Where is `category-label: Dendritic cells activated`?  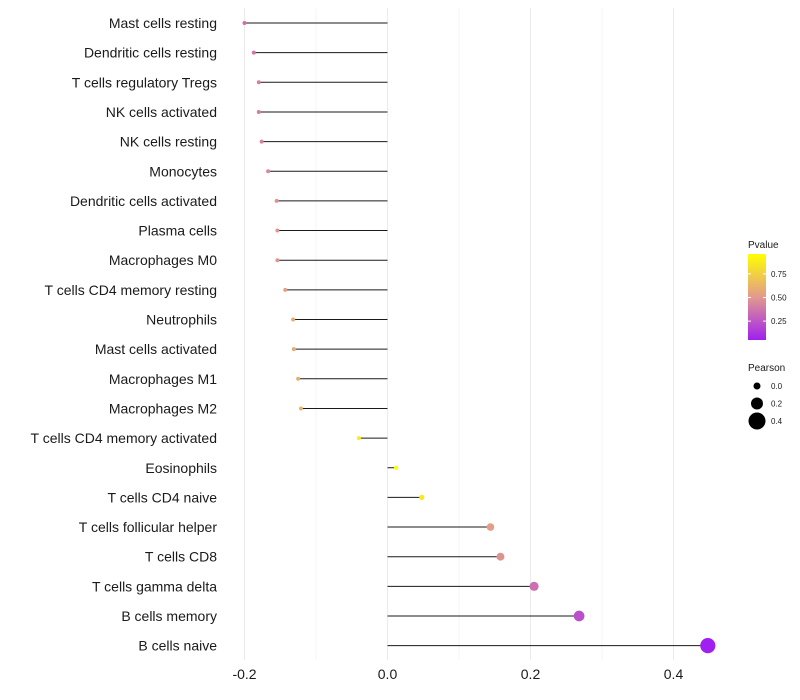
category-label: Dendritic cells activated is located at coordinates (143, 201).